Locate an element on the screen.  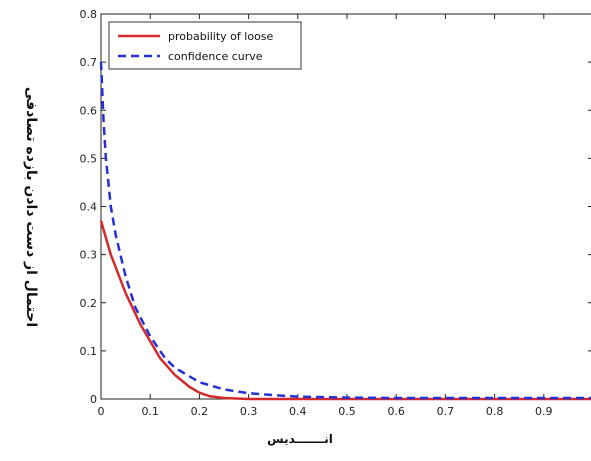
x-tick-label: 0.4 is located at coordinates (298, 411).